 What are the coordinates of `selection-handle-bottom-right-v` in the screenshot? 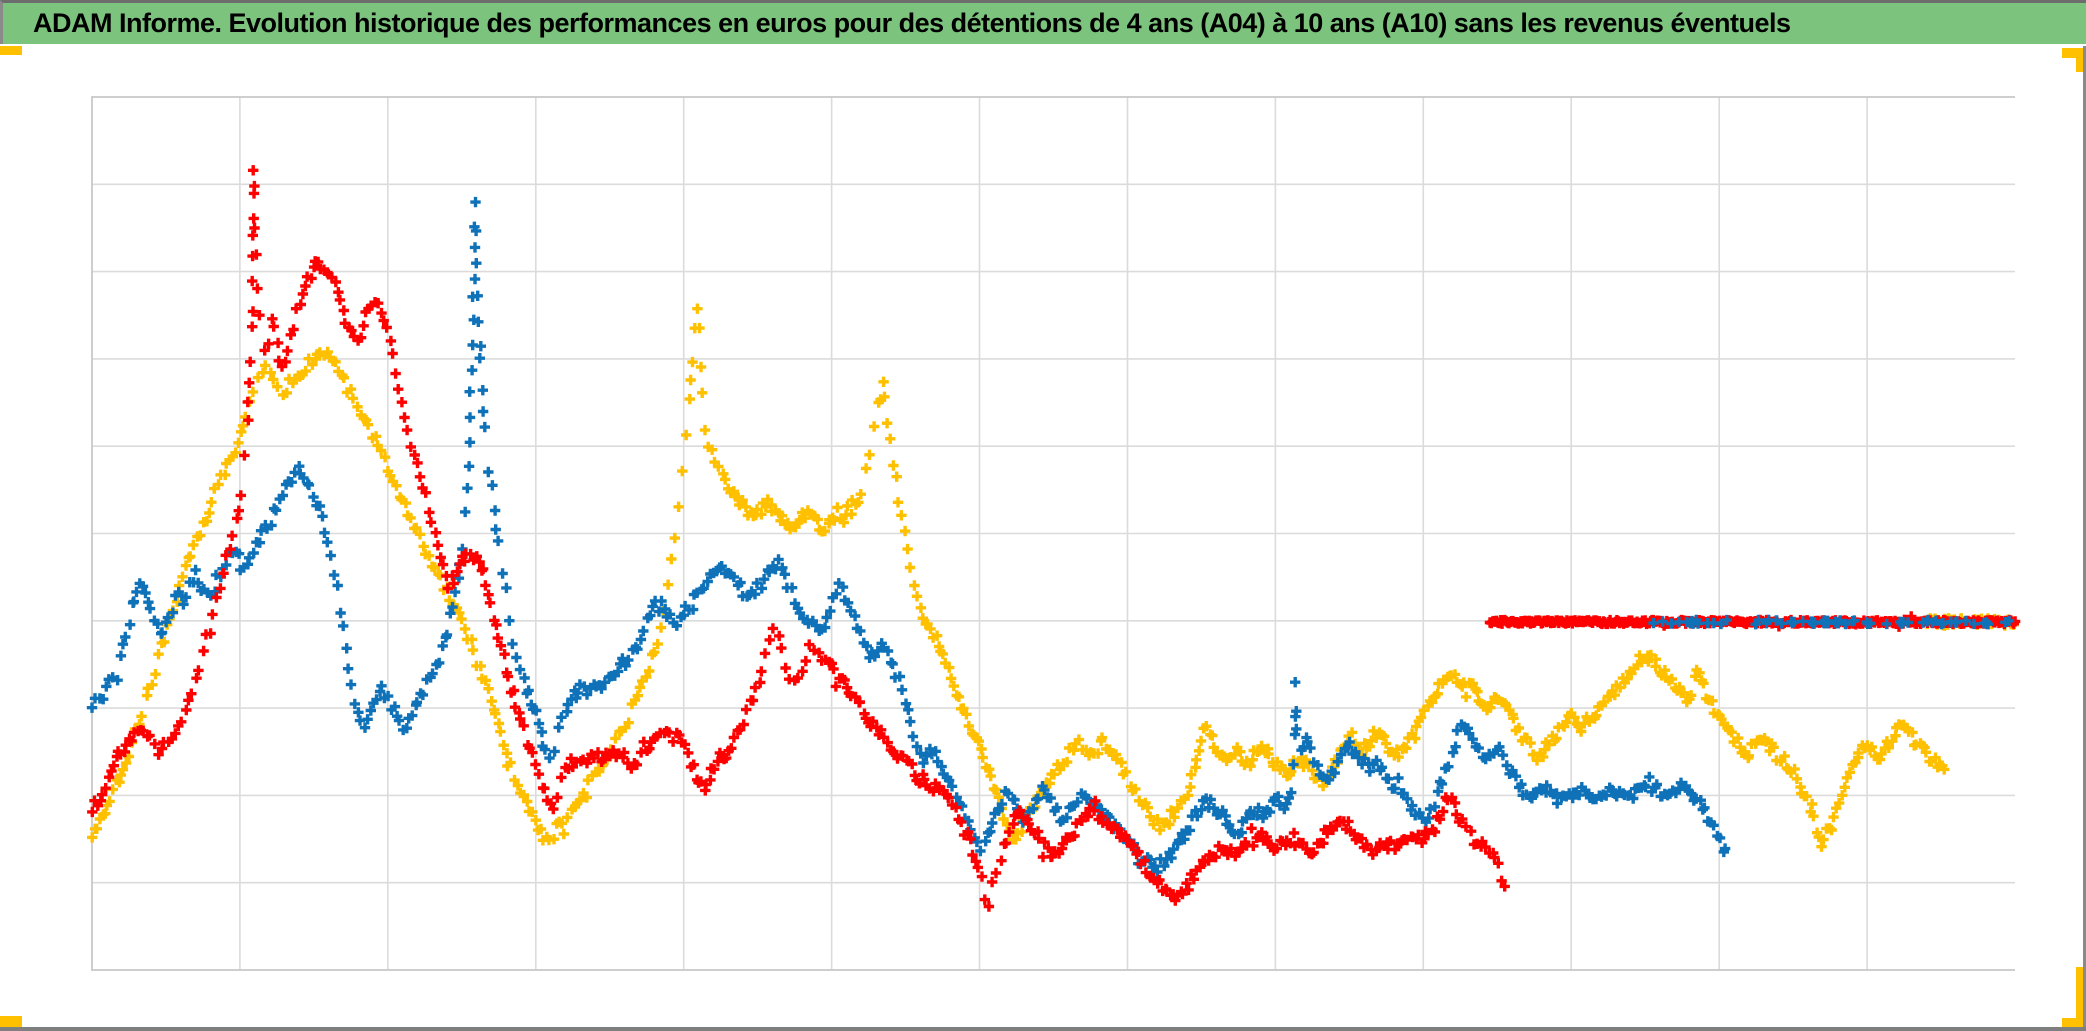 It's located at (2081, 997).